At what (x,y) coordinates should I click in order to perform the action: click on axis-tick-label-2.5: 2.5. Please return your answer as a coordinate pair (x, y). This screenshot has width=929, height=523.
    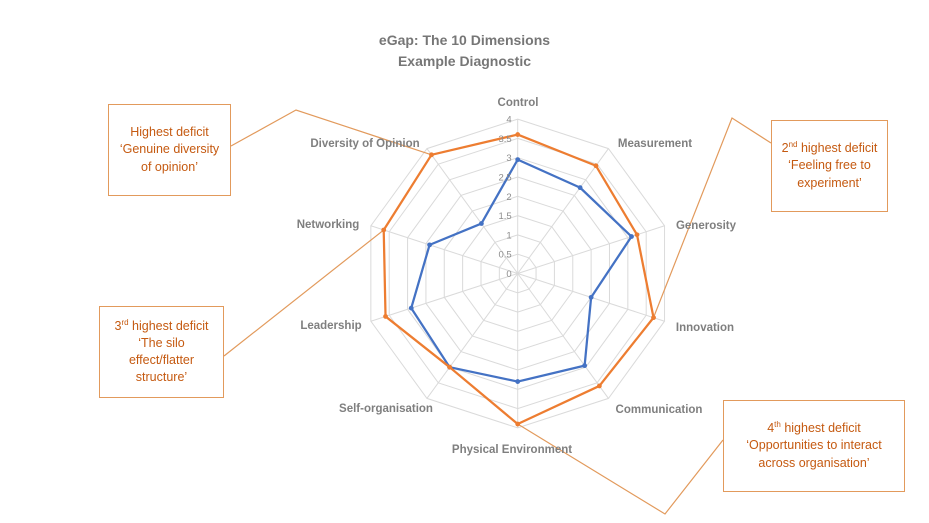
    Looking at the image, I should click on (504, 178).